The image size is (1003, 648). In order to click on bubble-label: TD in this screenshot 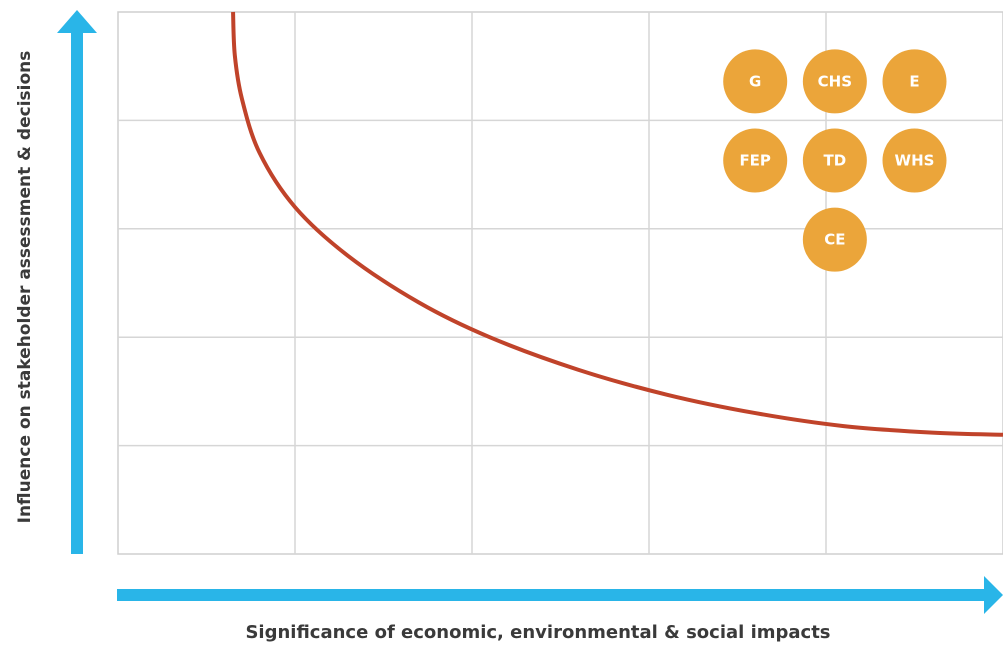, I will do `click(835, 161)`.